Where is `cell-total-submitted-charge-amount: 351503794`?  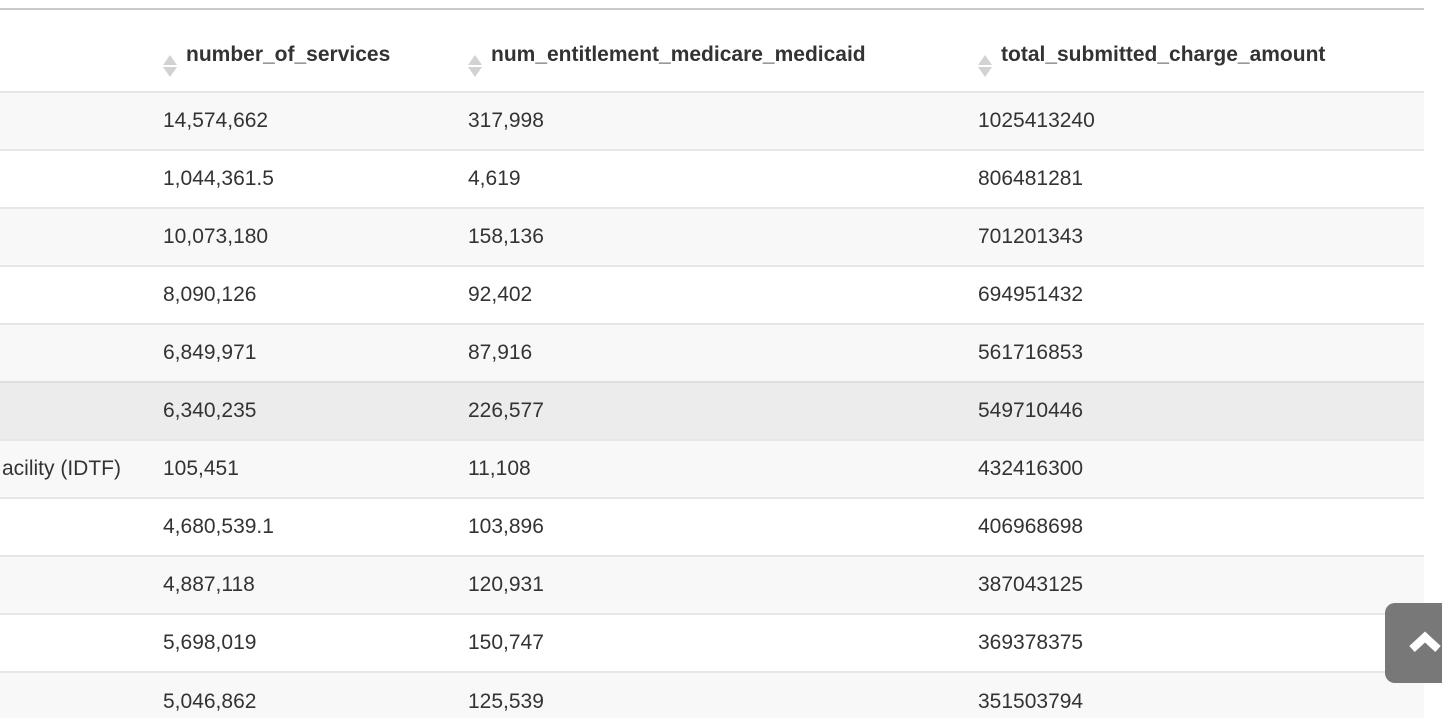 cell-total-submitted-charge-amount: 351503794 is located at coordinates (1194, 694).